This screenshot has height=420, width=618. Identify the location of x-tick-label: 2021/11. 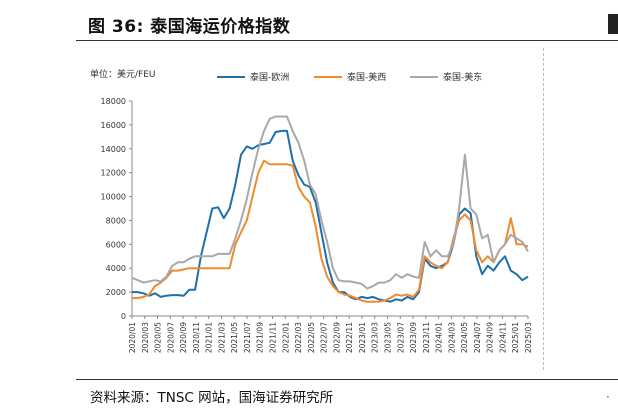
(273, 337).